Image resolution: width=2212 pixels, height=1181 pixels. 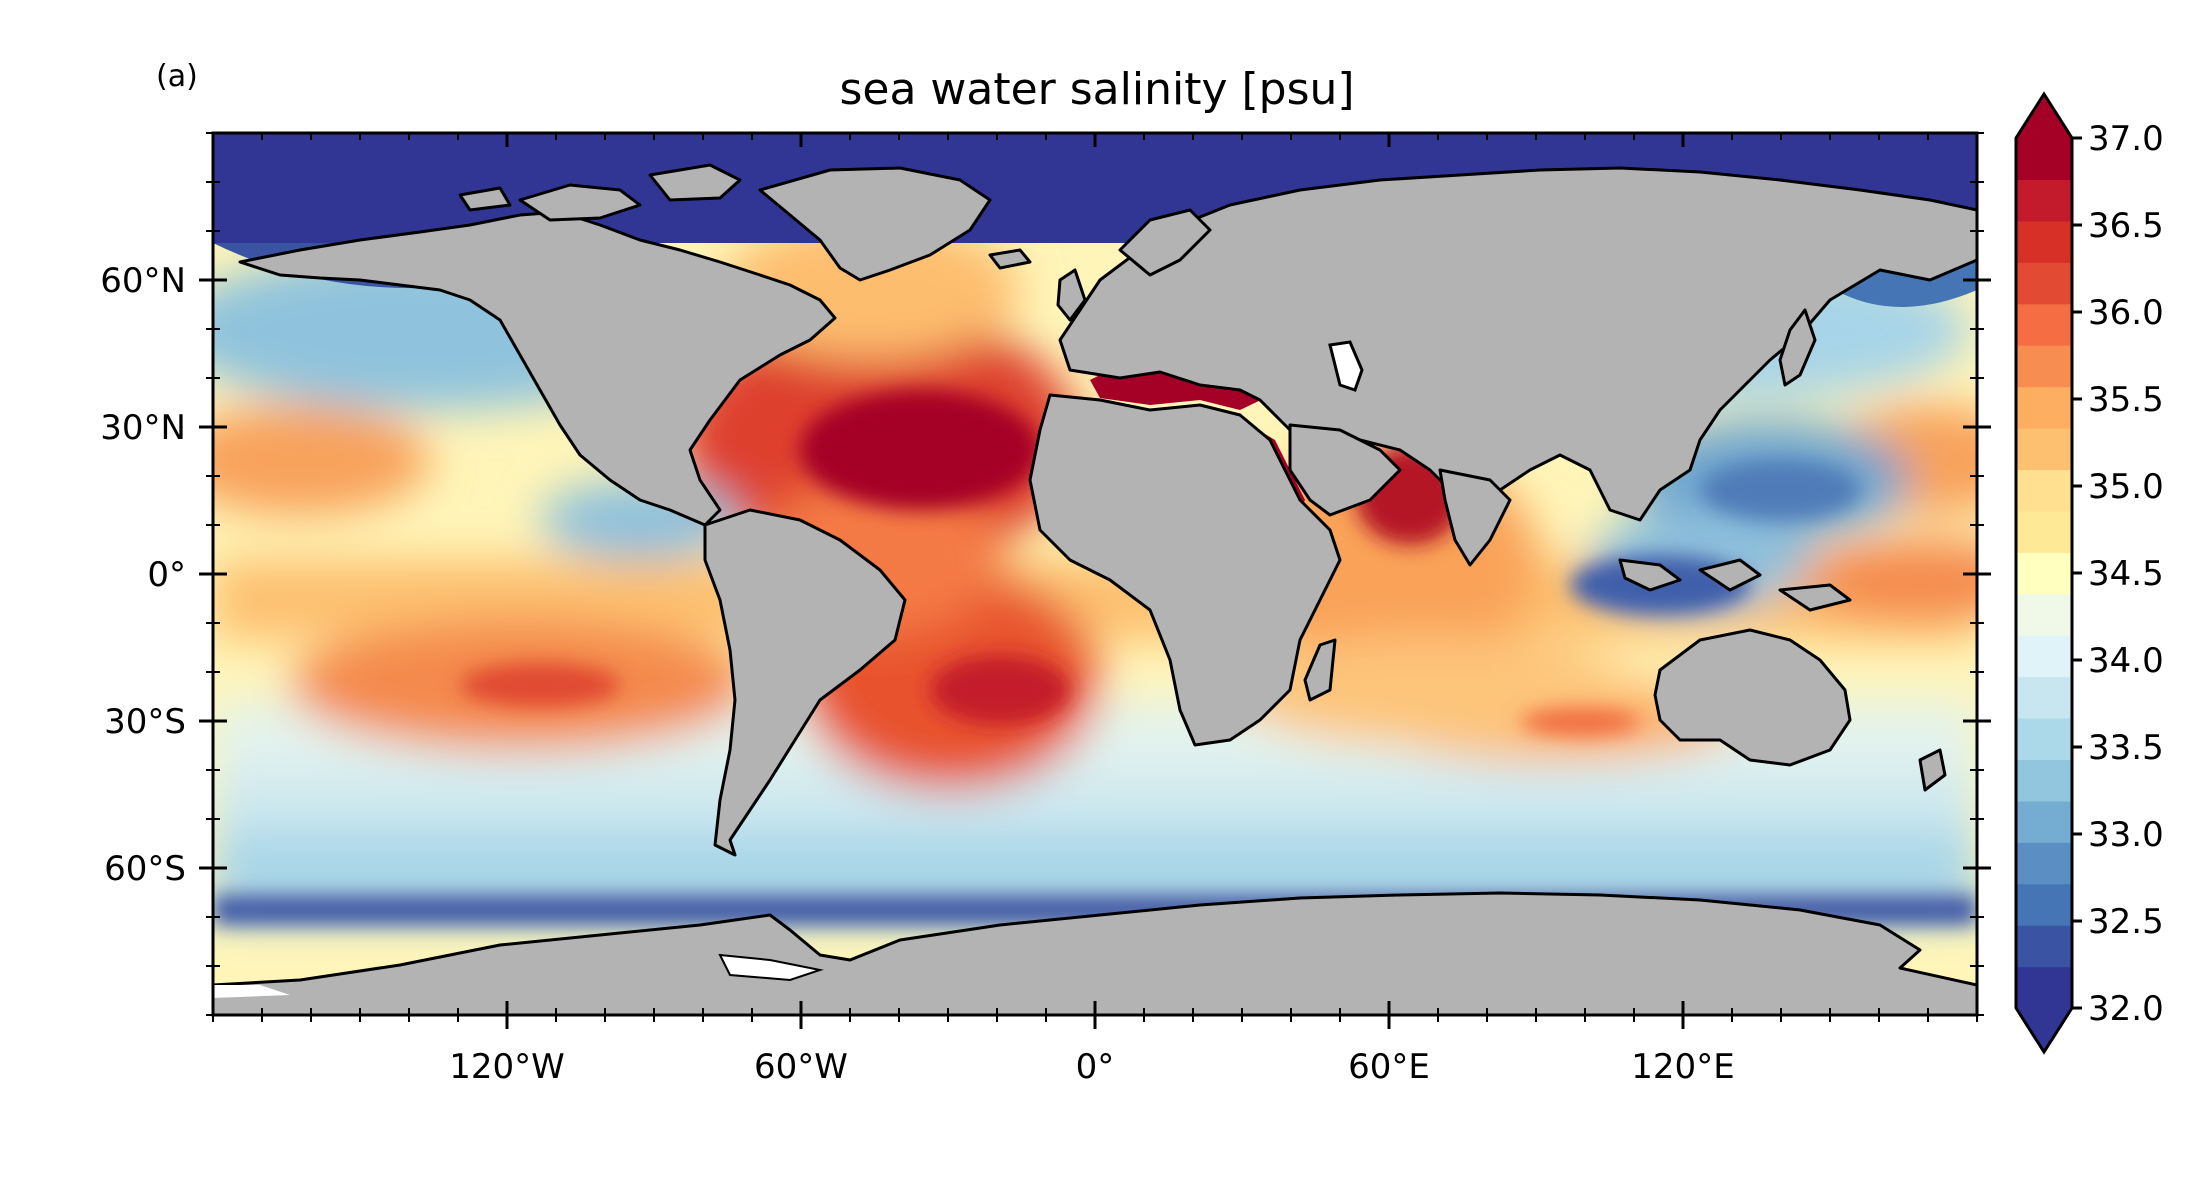 I want to click on colorbar-tick-label: 37.0, so click(x=2126, y=139).